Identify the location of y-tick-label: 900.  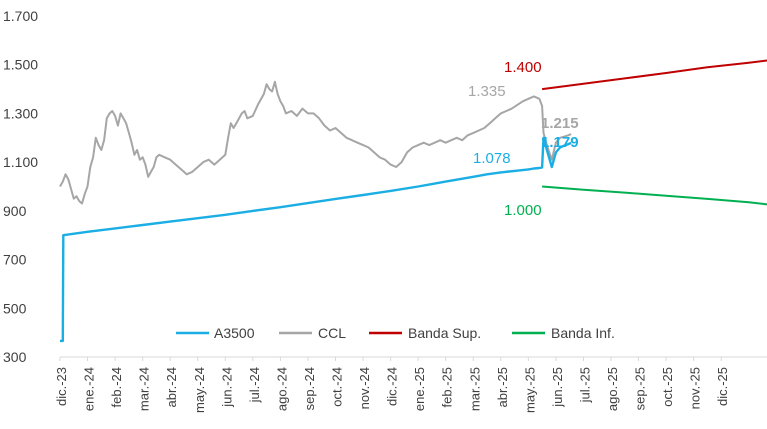
(15, 211).